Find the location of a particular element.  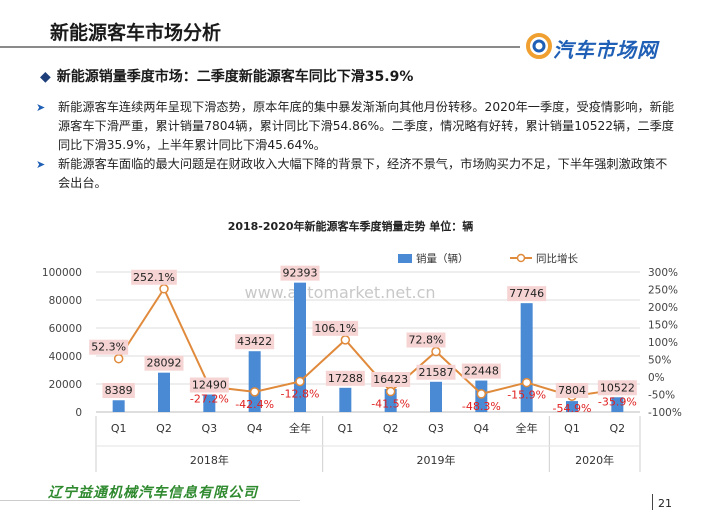

growth-value-label: 52.3% is located at coordinates (108, 347).